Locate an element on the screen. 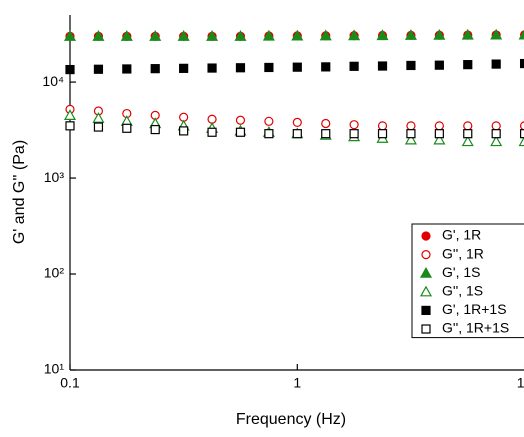  legend-label: G'', 1S is located at coordinates (462, 291).